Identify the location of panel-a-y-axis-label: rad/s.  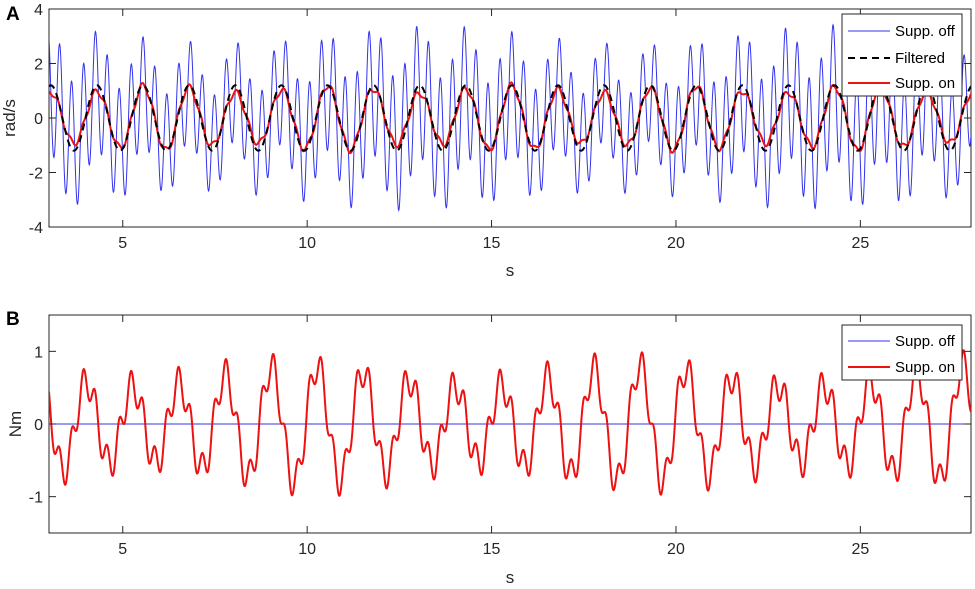
(9, 118).